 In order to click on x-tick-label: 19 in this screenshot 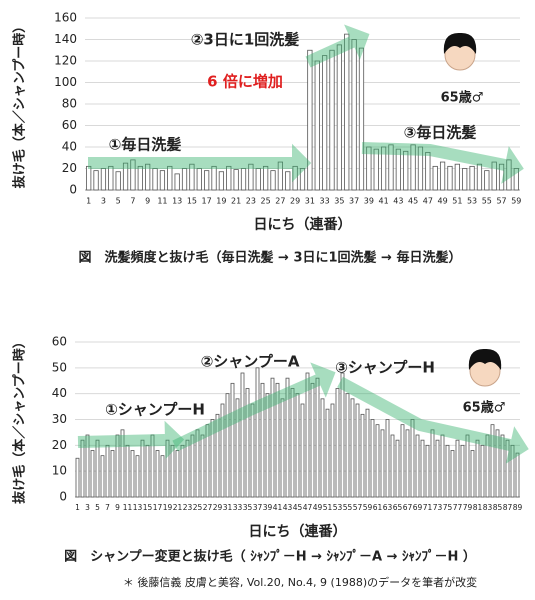, I will do `click(168, 507)`.